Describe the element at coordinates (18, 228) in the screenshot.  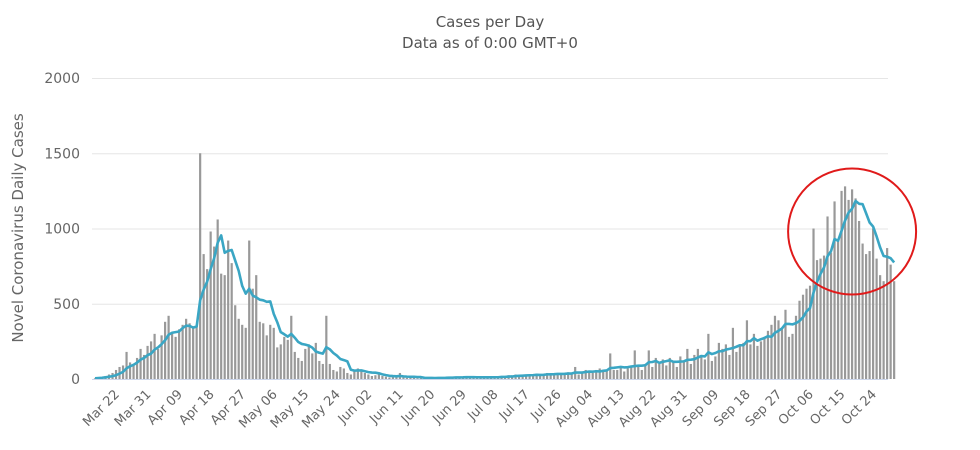
I see `y-axis-label: Novel Coronavirus Daily Cases` at that location.